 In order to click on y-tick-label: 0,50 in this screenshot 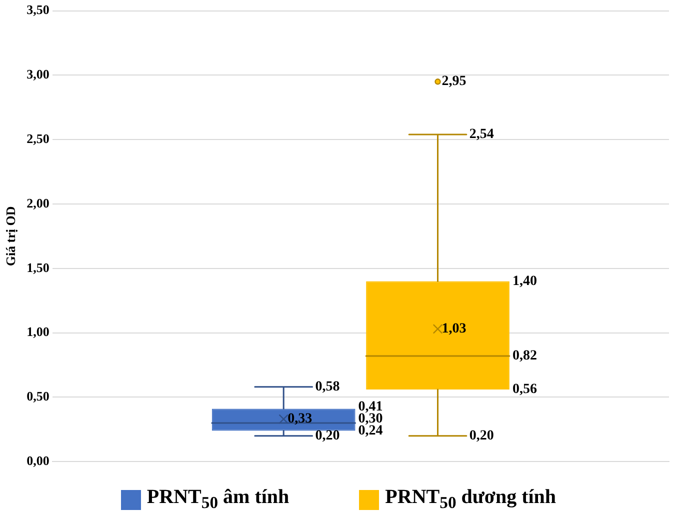, I will do `click(38, 396)`.